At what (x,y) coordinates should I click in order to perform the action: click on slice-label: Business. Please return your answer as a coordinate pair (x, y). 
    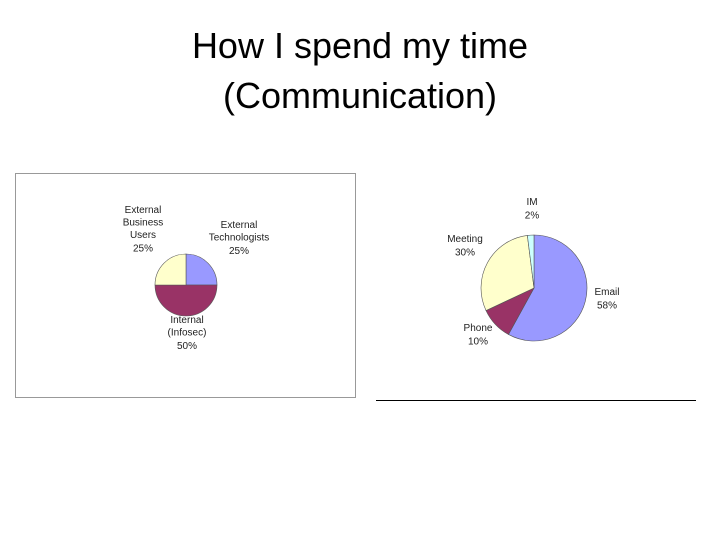
    Looking at the image, I should click on (143, 223).